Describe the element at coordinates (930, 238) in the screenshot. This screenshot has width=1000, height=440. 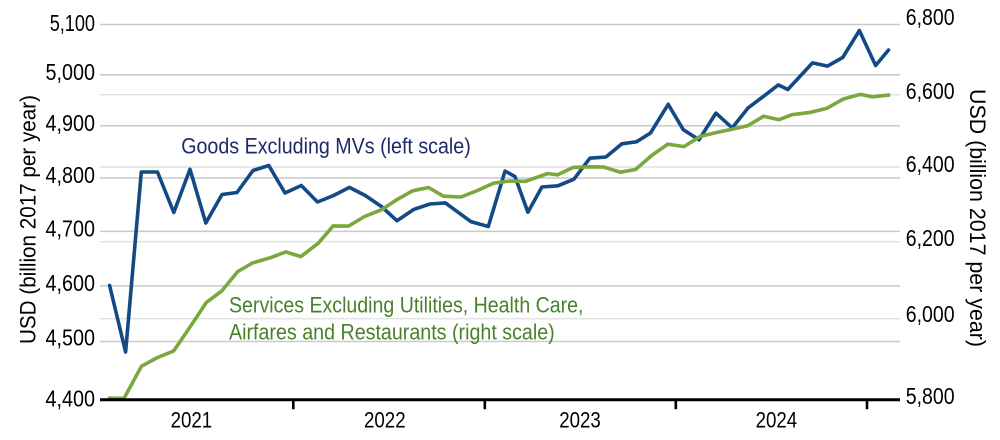
I see `svg-text: 6,200` at that location.